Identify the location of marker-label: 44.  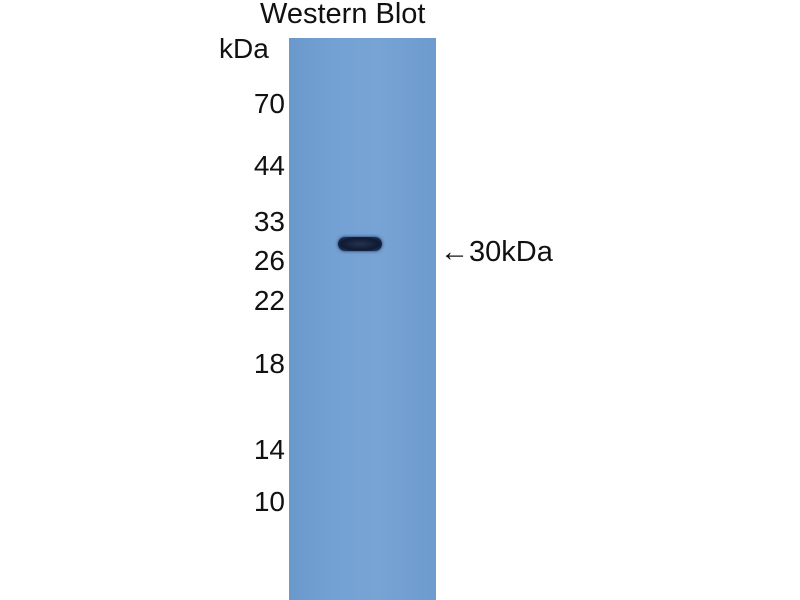
(269, 165).